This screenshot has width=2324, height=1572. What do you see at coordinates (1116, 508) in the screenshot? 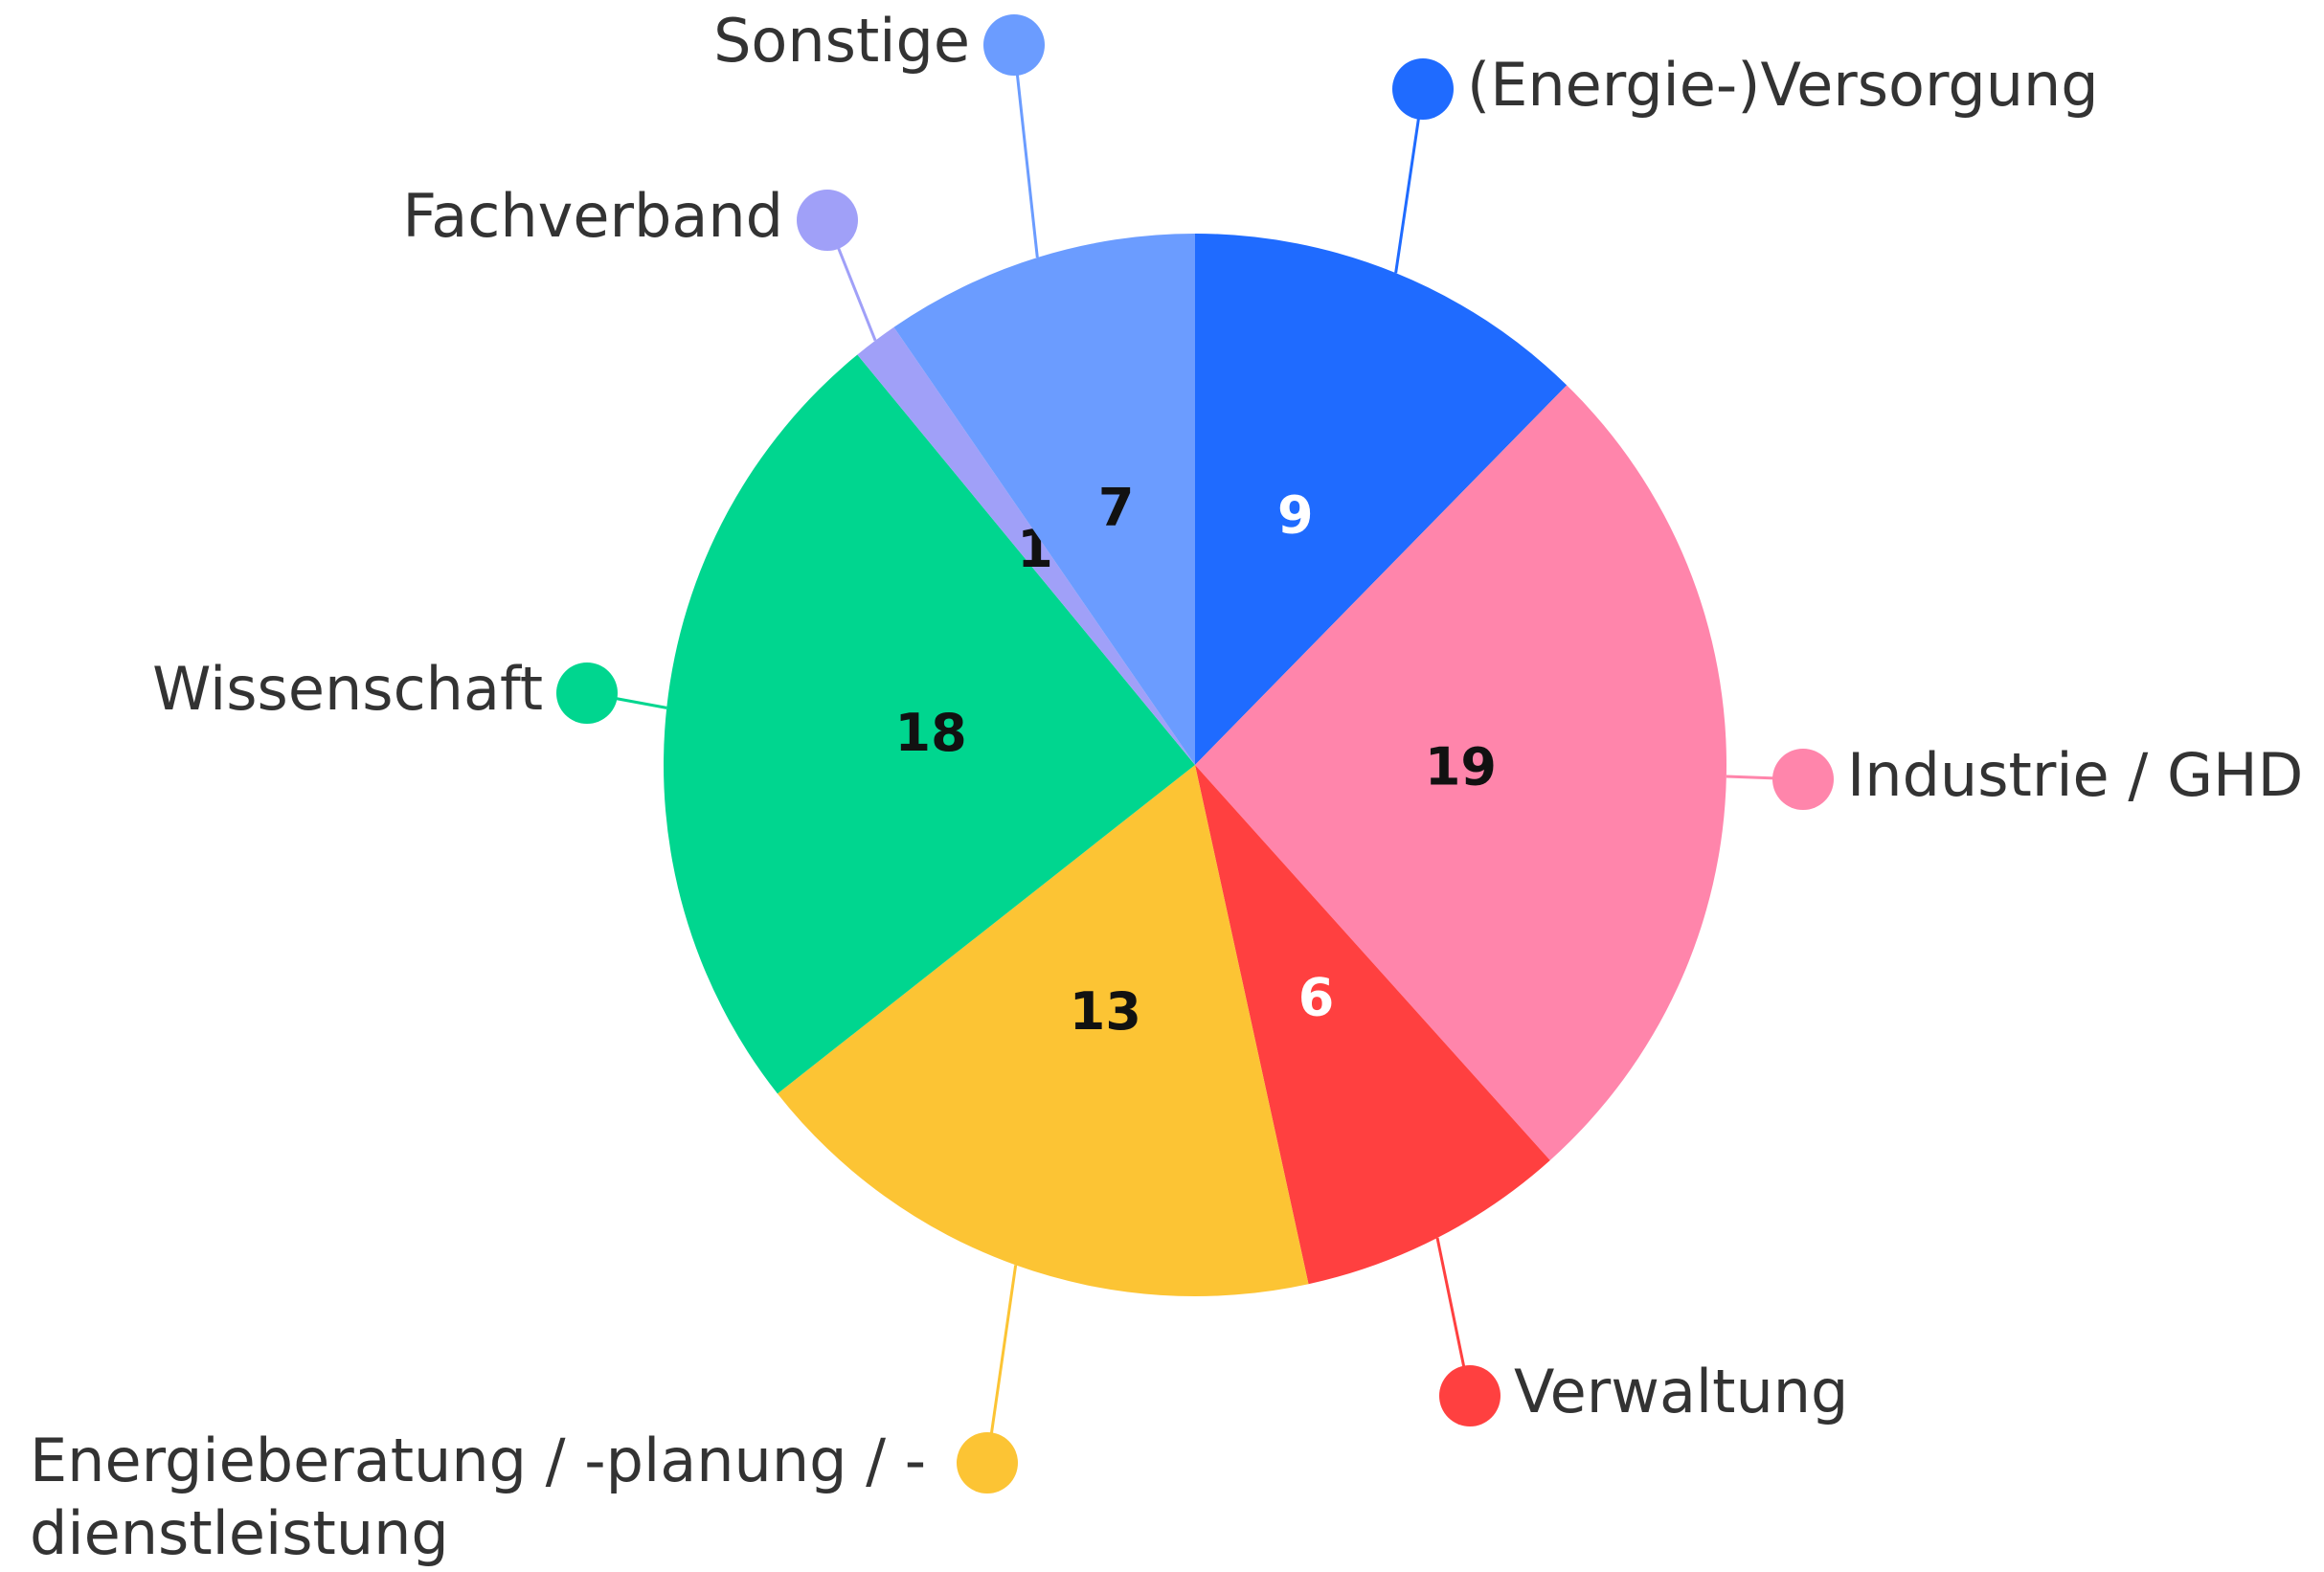
I see `value-label: 7` at bounding box center [1116, 508].